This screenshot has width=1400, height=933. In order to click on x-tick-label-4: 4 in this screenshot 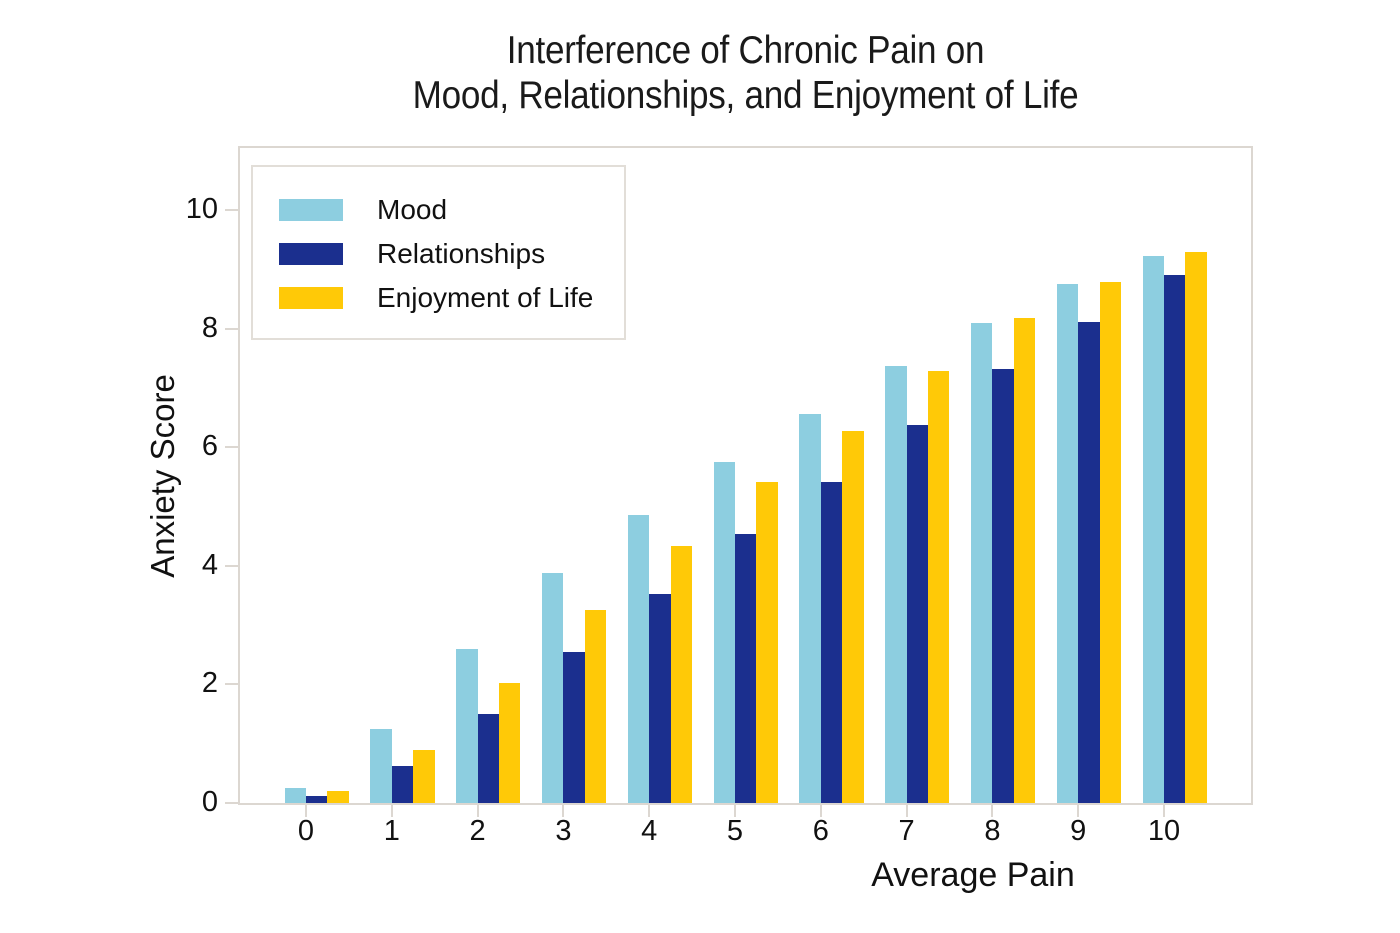, I will do `click(649, 831)`.